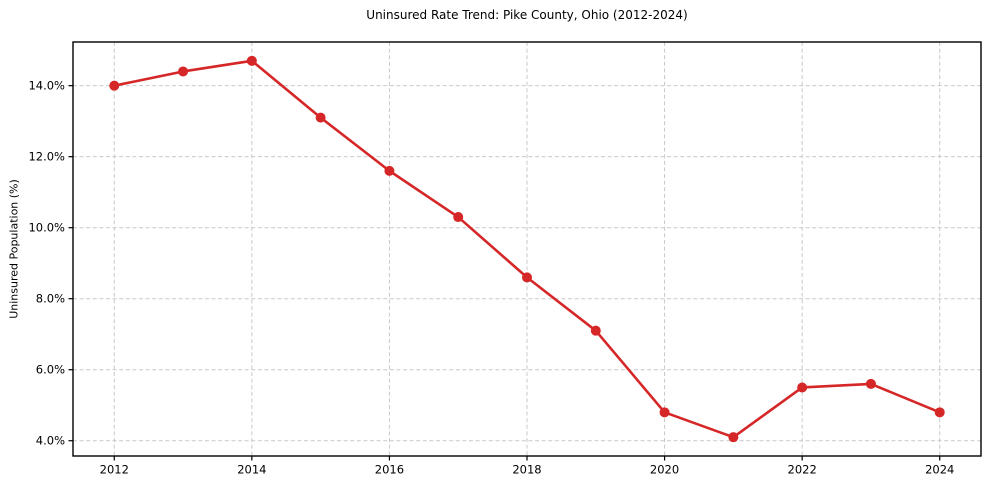 This screenshot has width=989, height=490. What do you see at coordinates (389, 470) in the screenshot?
I see `x-tick-label: 2016` at bounding box center [389, 470].